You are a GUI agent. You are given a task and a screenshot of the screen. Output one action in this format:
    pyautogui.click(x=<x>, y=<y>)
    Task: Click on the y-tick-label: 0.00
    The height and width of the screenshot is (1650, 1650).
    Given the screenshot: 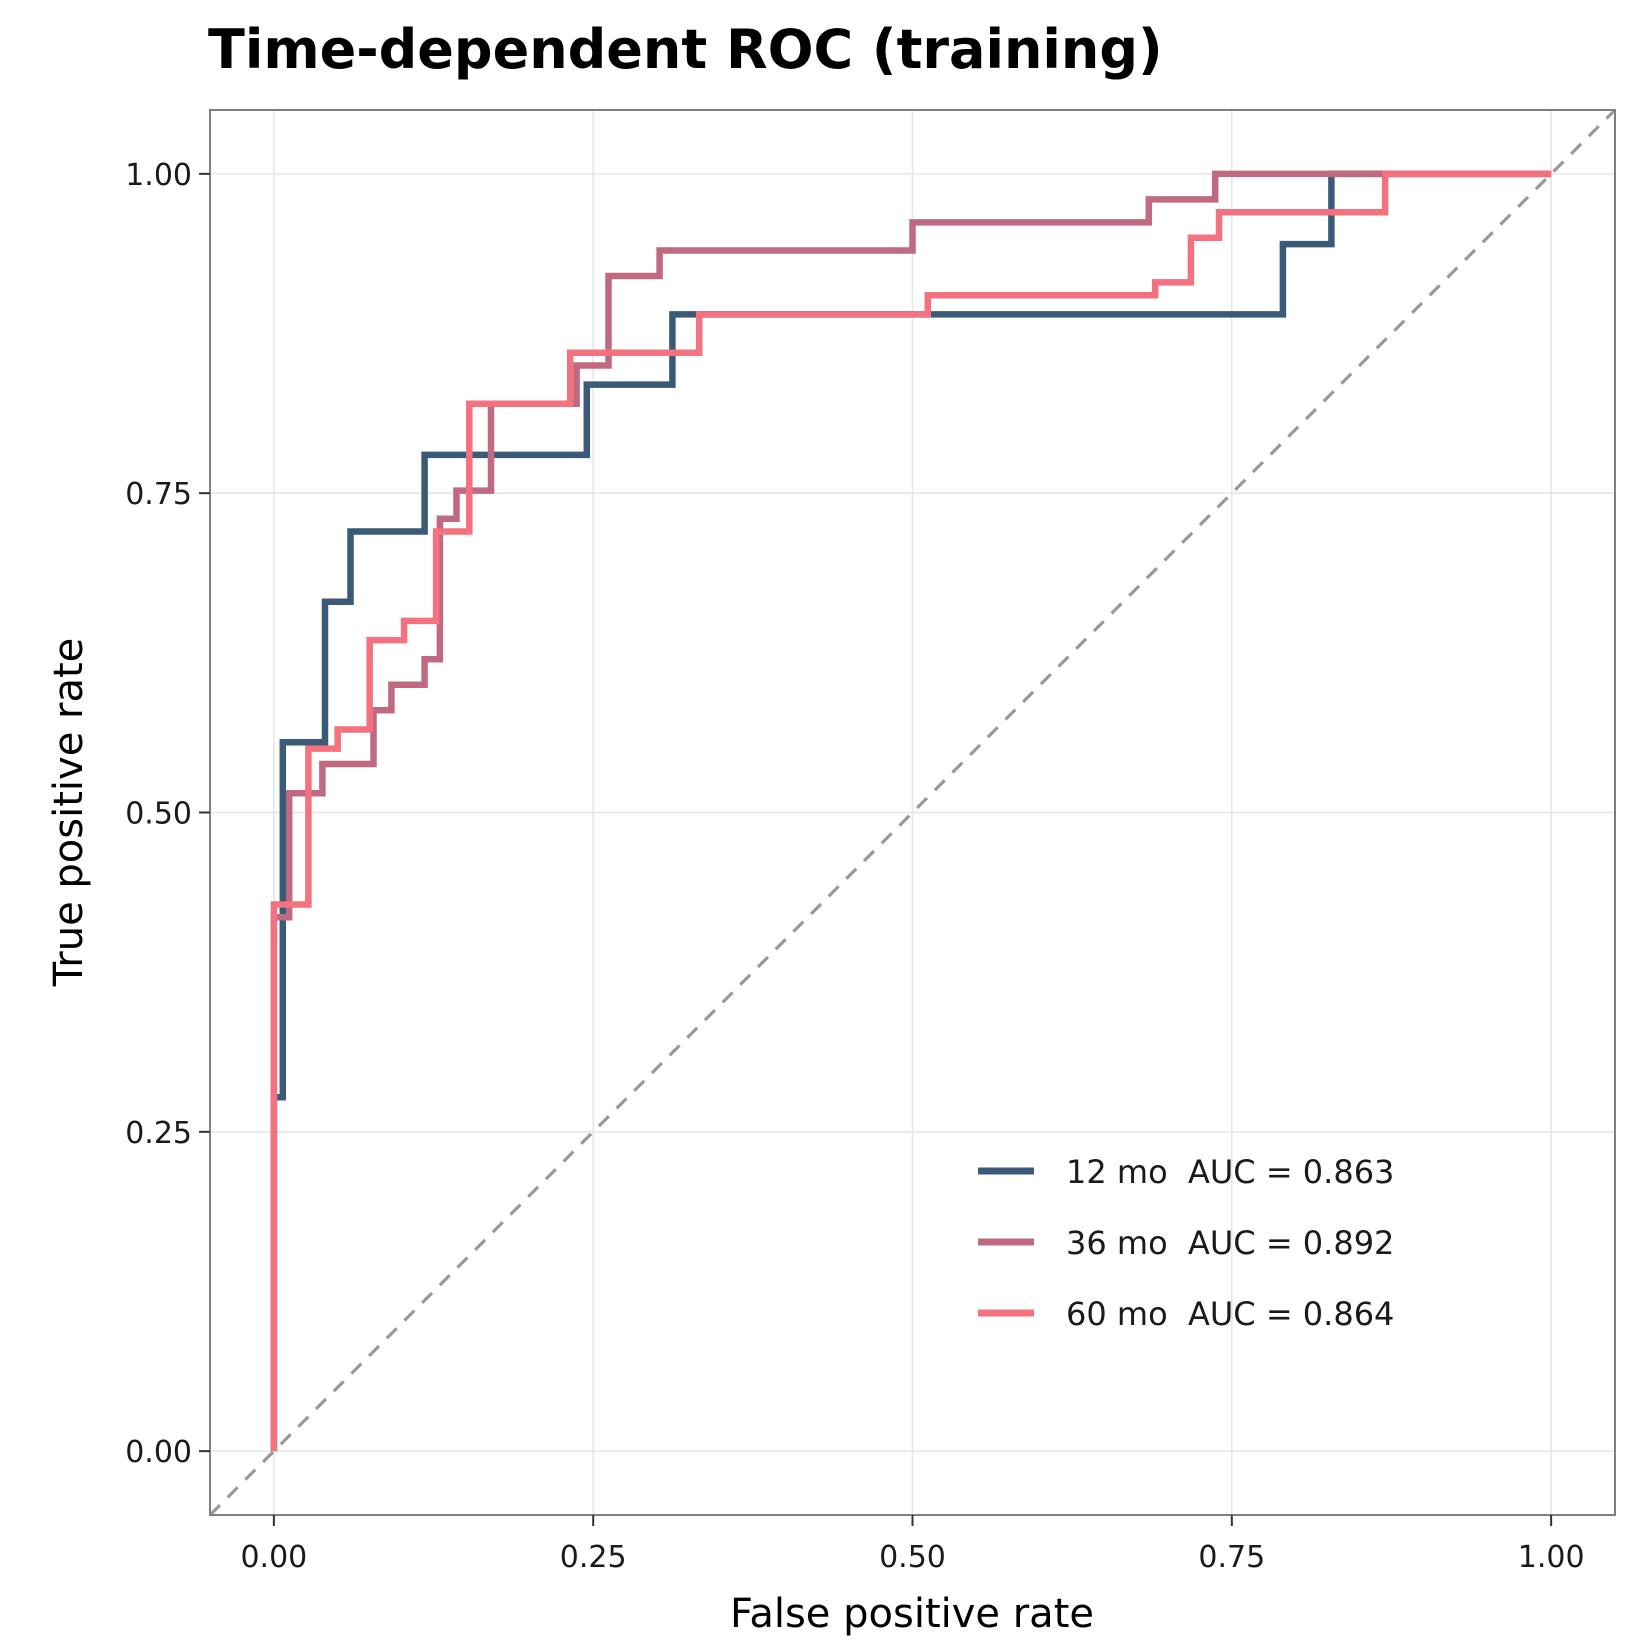 What is the action you would take?
    pyautogui.click(x=158, y=1452)
    